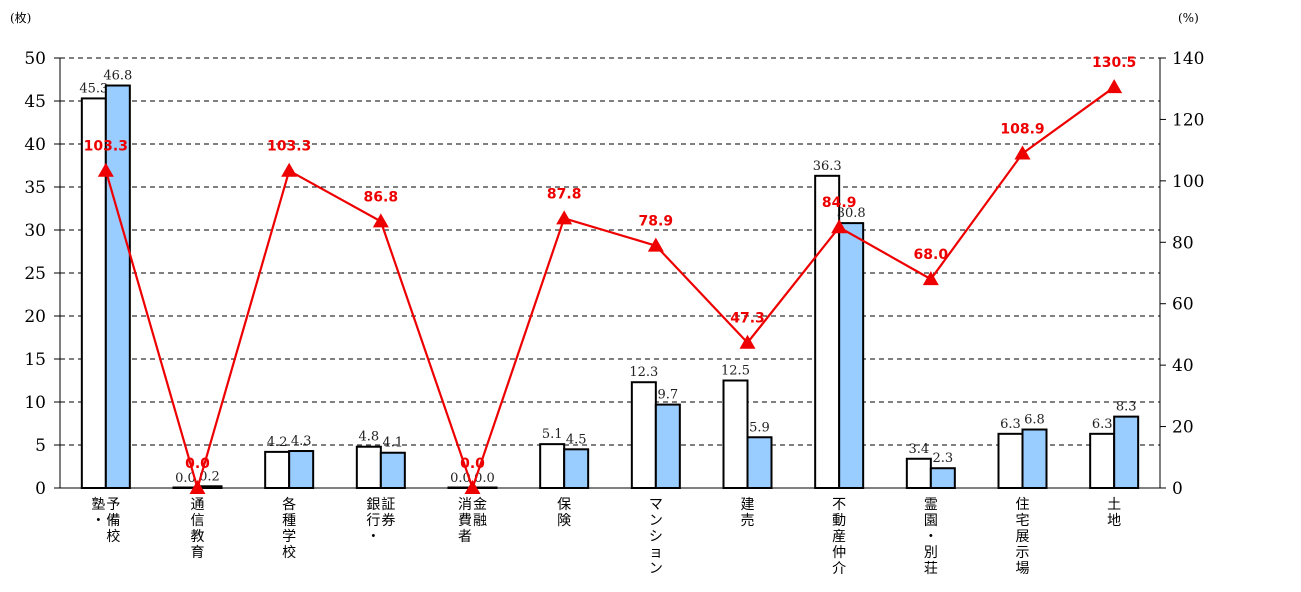  I want to click on ratio-label: 108.9, so click(1022, 130).